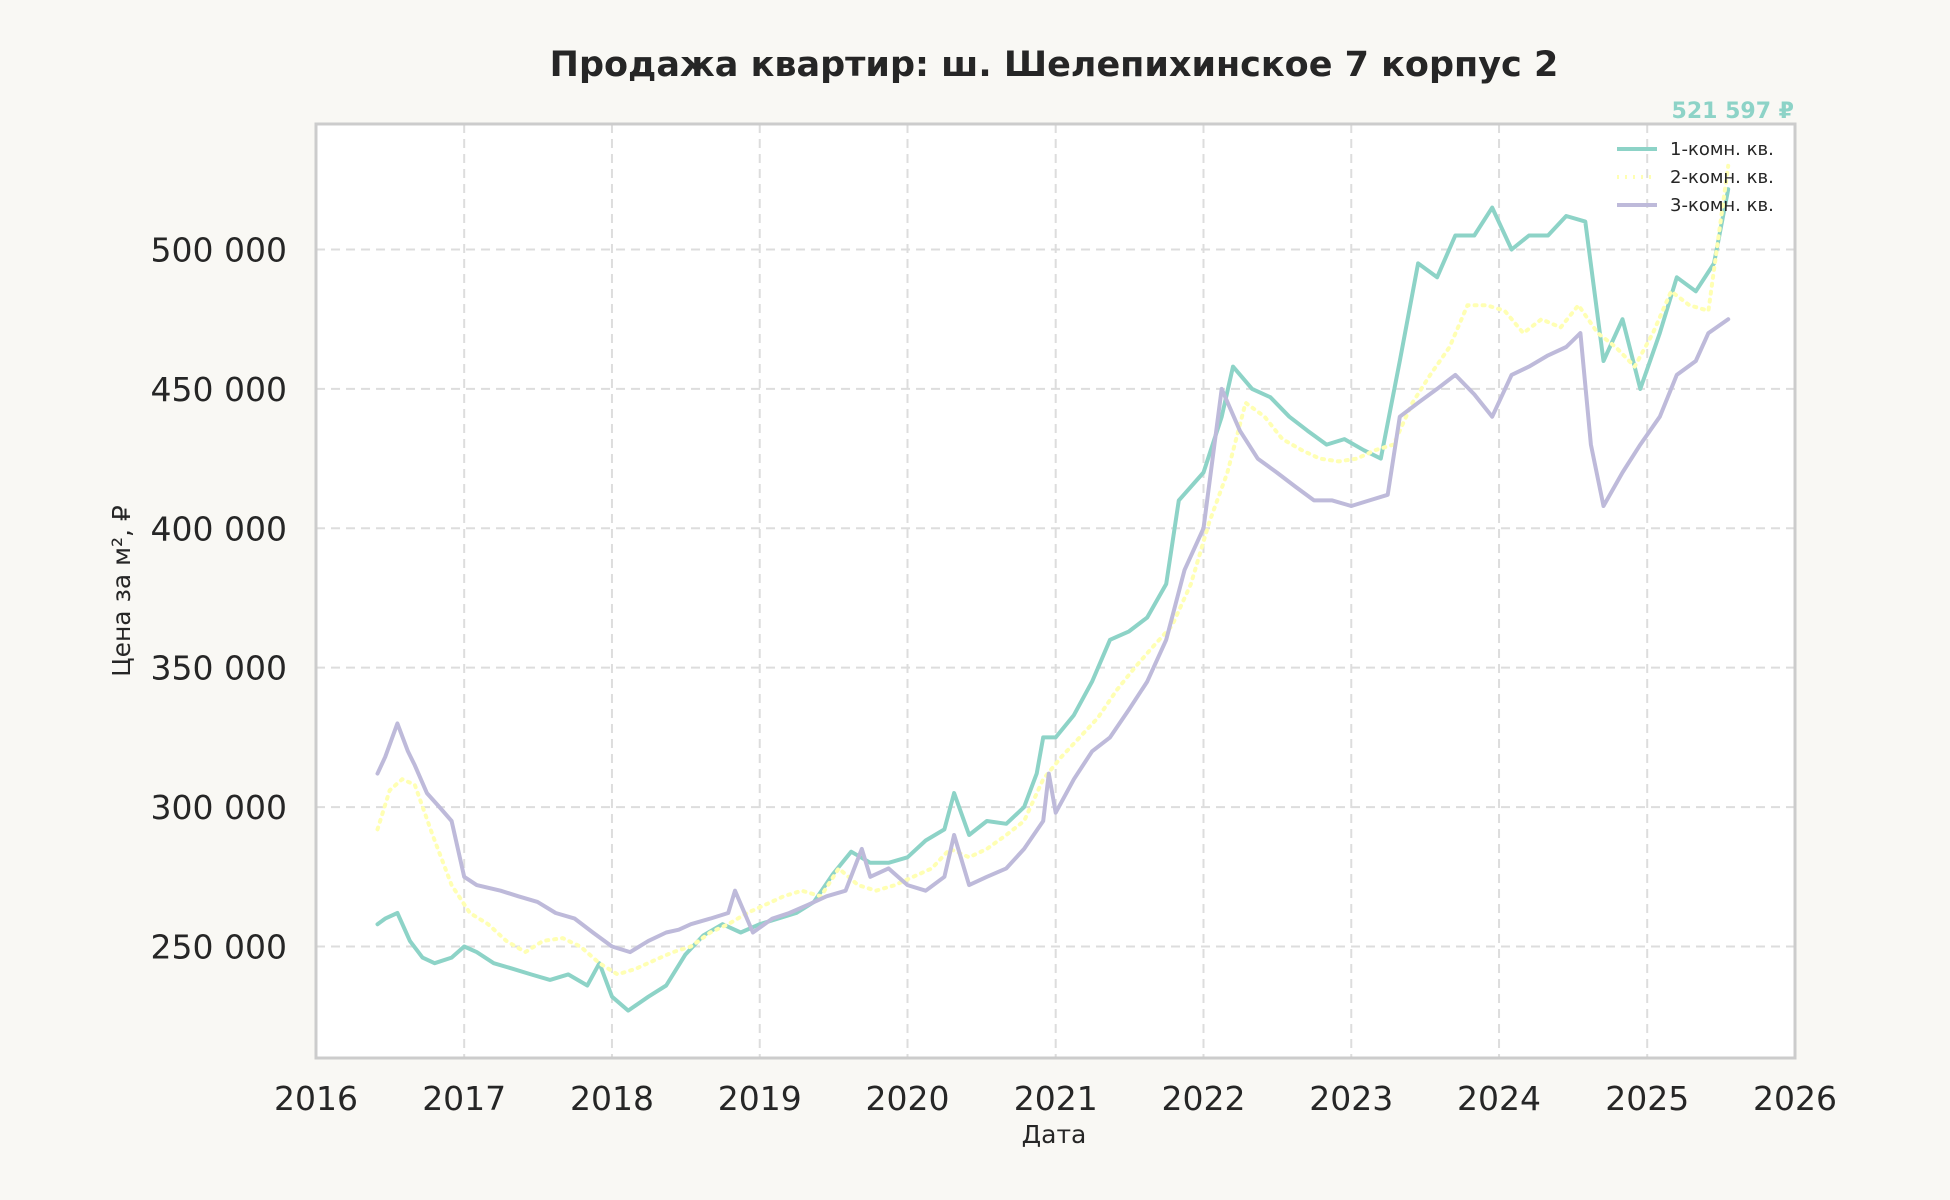 This screenshot has height=1200, width=1950. Describe the element at coordinates (1203, 1098) in the screenshot. I see `x-tick-label: 2022` at that location.